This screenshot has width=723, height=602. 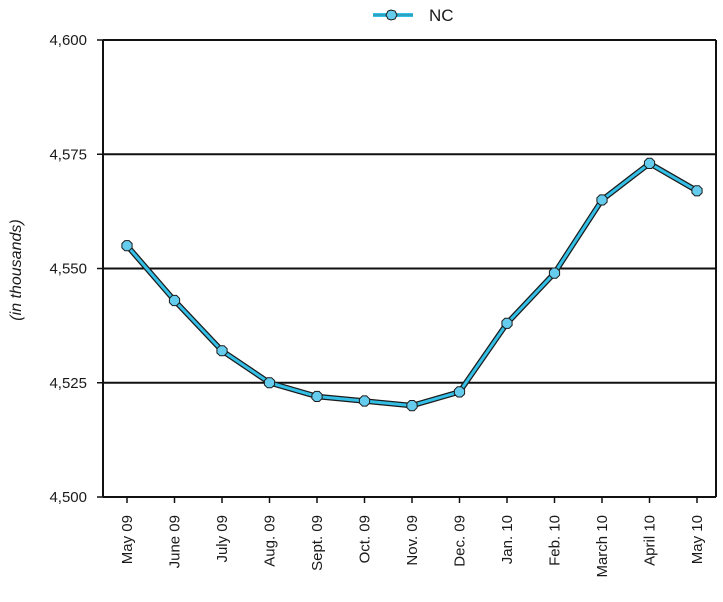 I want to click on y-tick-label: 4,500, so click(x=68, y=497).